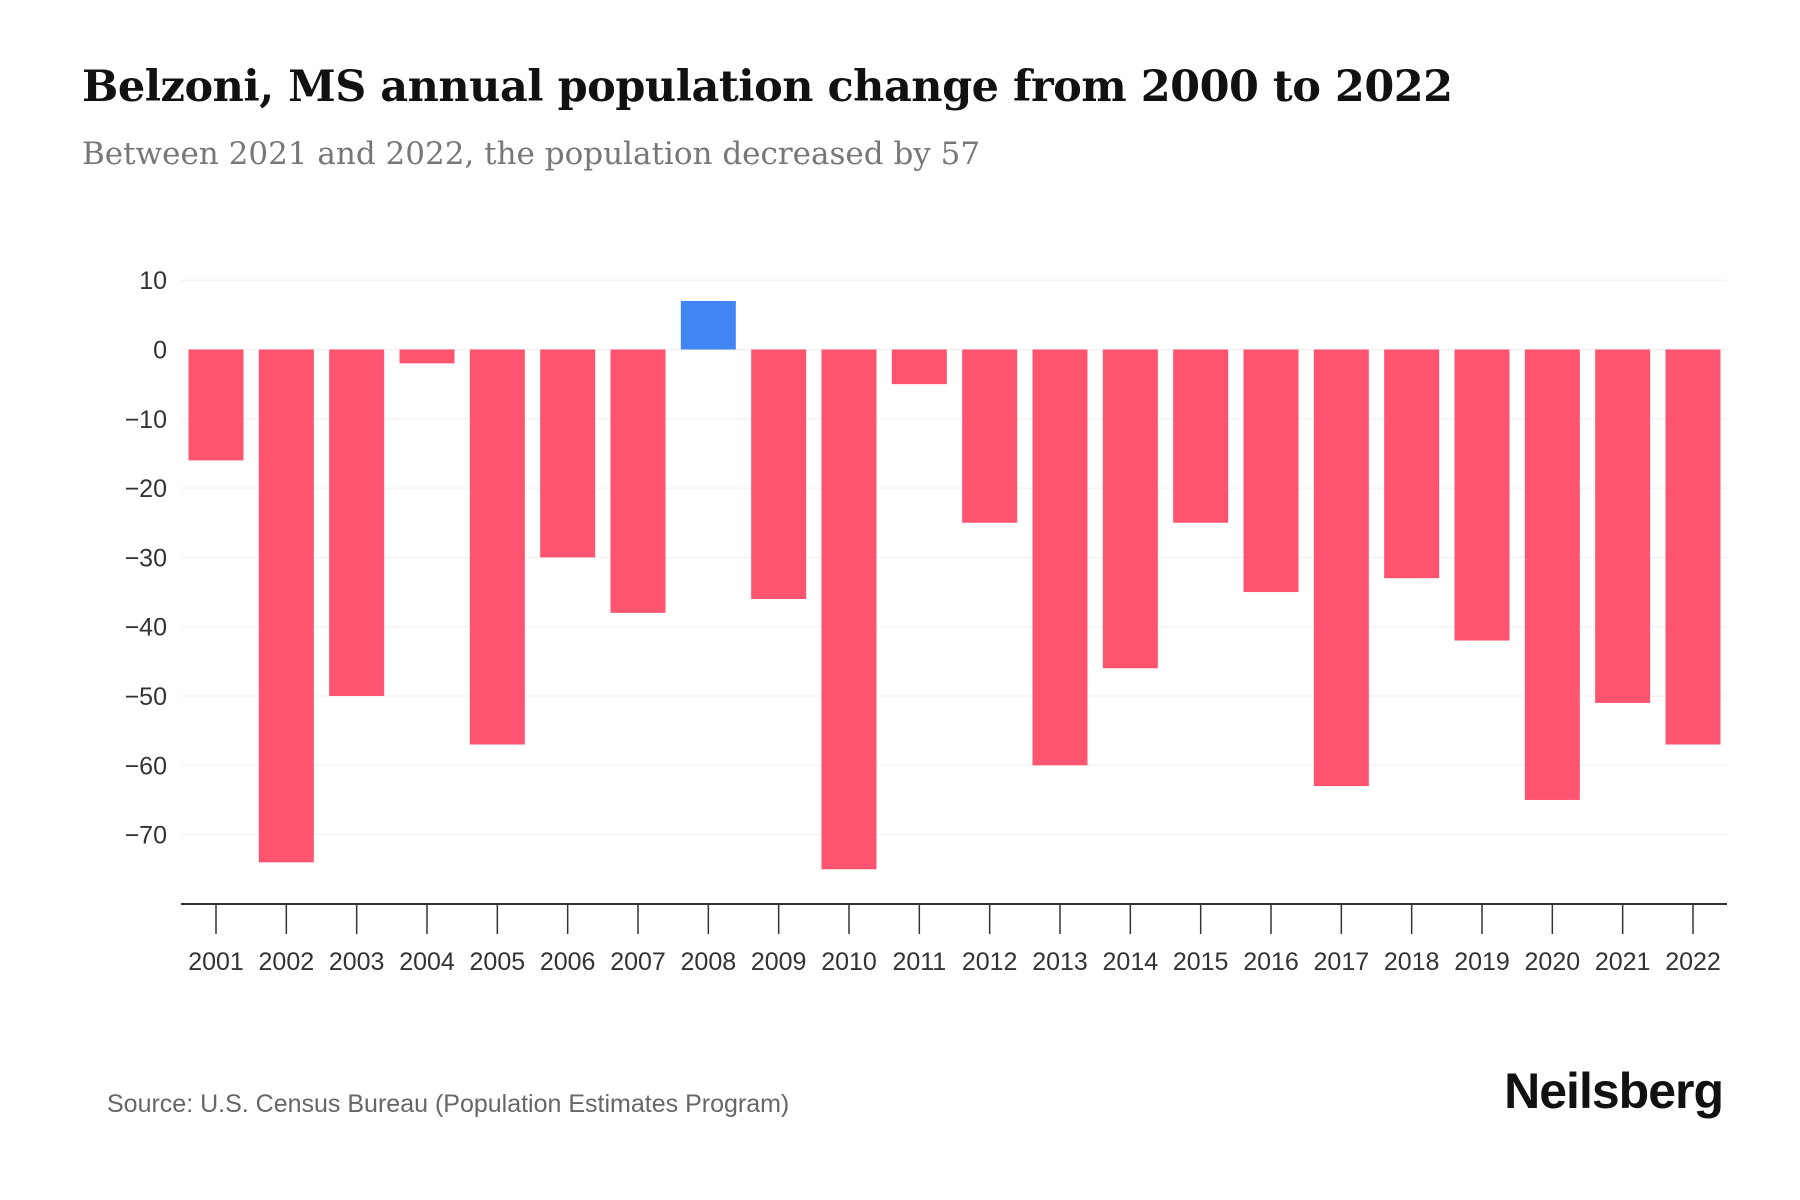  Describe the element at coordinates (160, 351) in the screenshot. I see `y-tick-label: 0` at that location.